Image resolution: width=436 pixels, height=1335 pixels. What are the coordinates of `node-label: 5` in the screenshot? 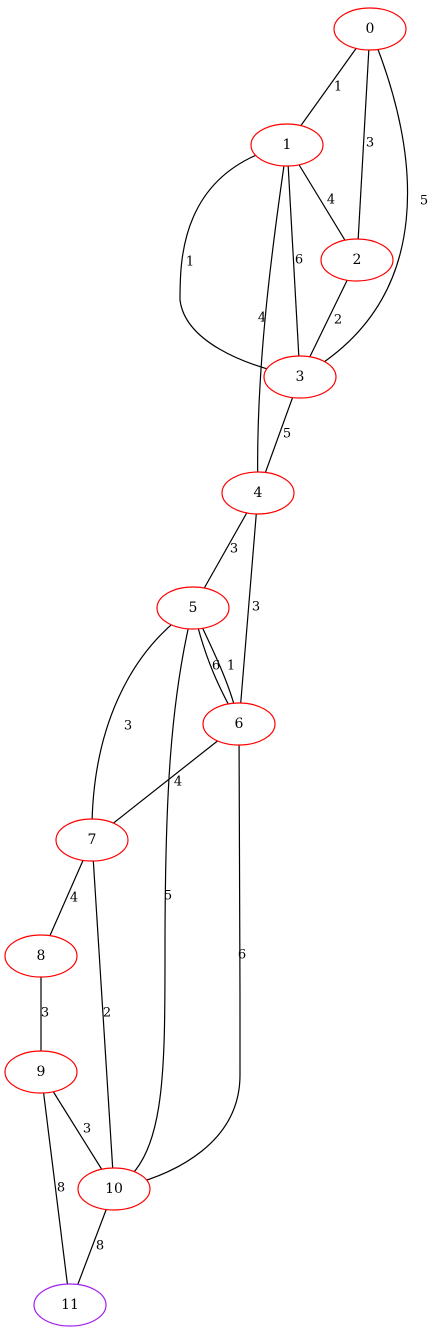 It's located at (193, 608).